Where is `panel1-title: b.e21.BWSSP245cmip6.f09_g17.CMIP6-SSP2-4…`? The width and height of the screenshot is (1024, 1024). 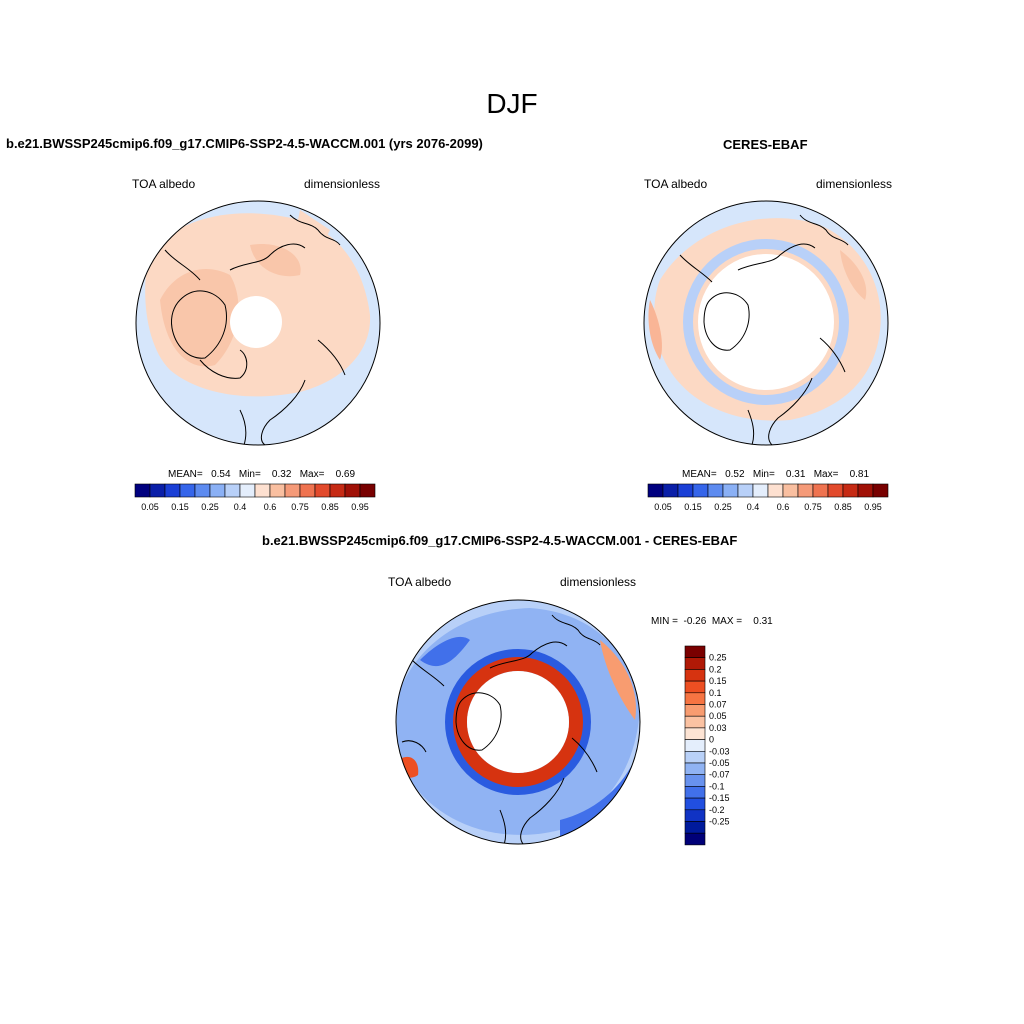 panel1-title: b.e21.BWSSP245cmip6.f09_g17.CMIP6-SSP2-4… is located at coordinates (244, 143).